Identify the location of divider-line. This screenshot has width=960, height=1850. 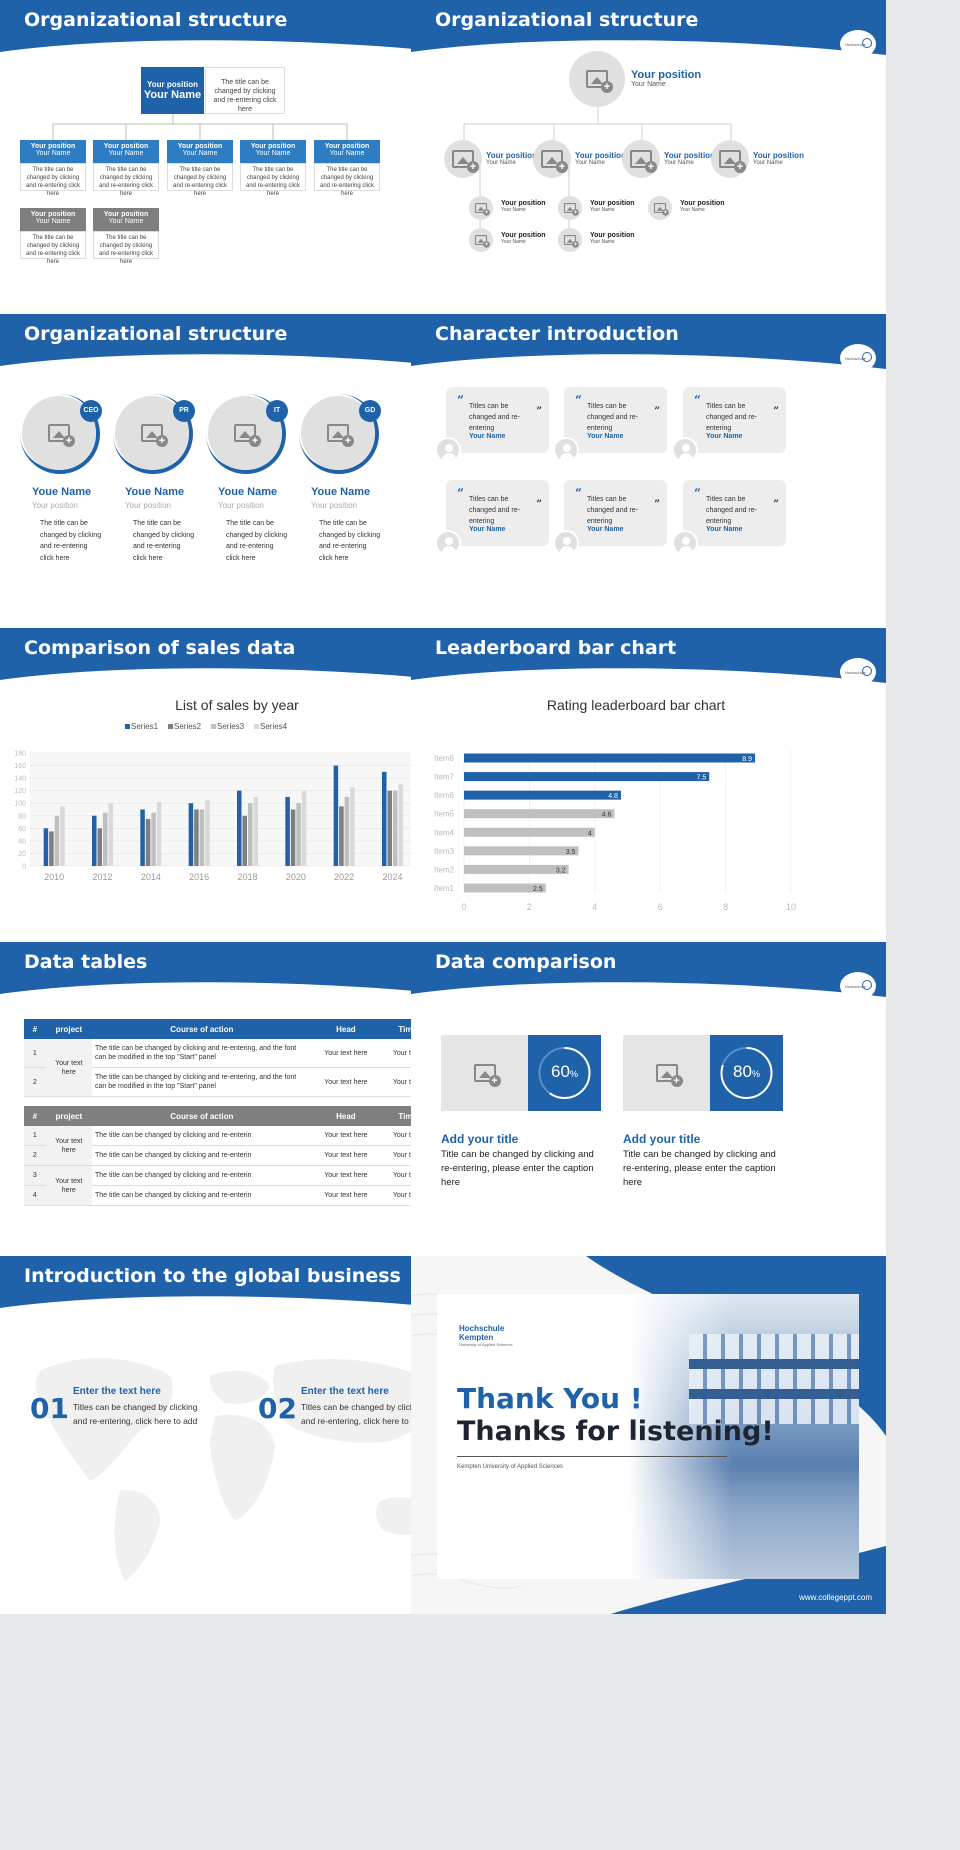
(592, 1456).